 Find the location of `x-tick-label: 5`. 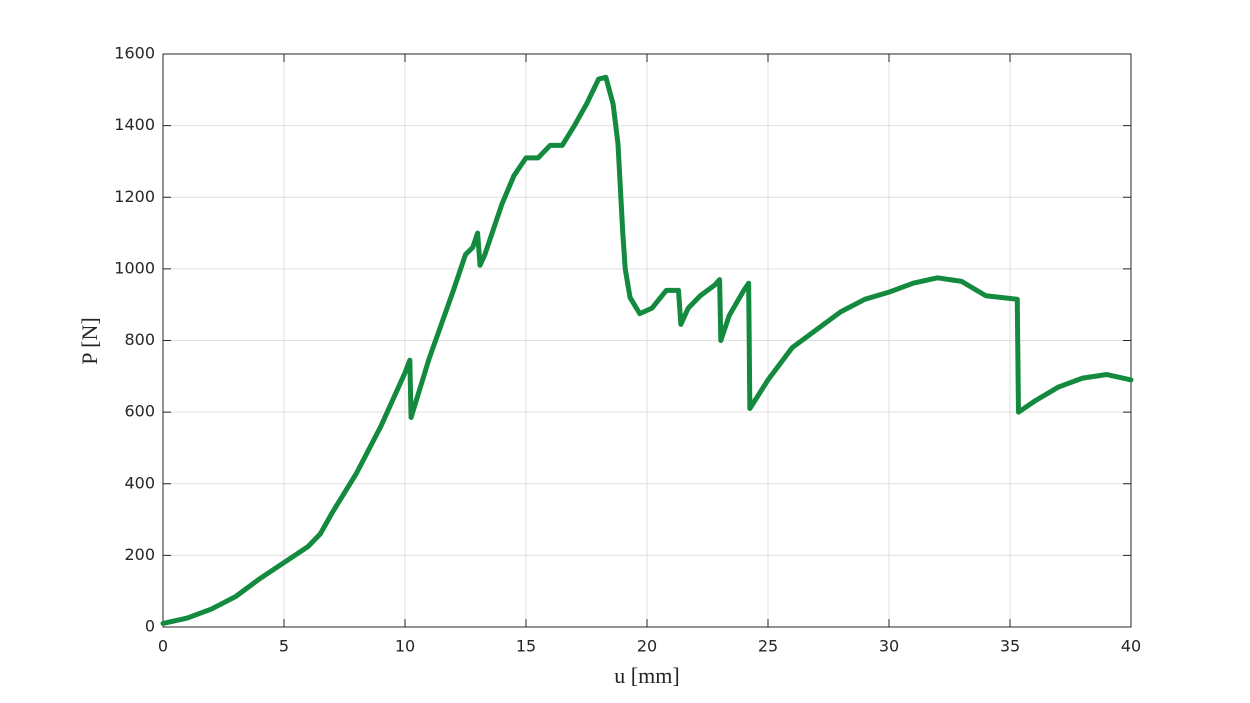

x-tick-label: 5 is located at coordinates (284, 646).